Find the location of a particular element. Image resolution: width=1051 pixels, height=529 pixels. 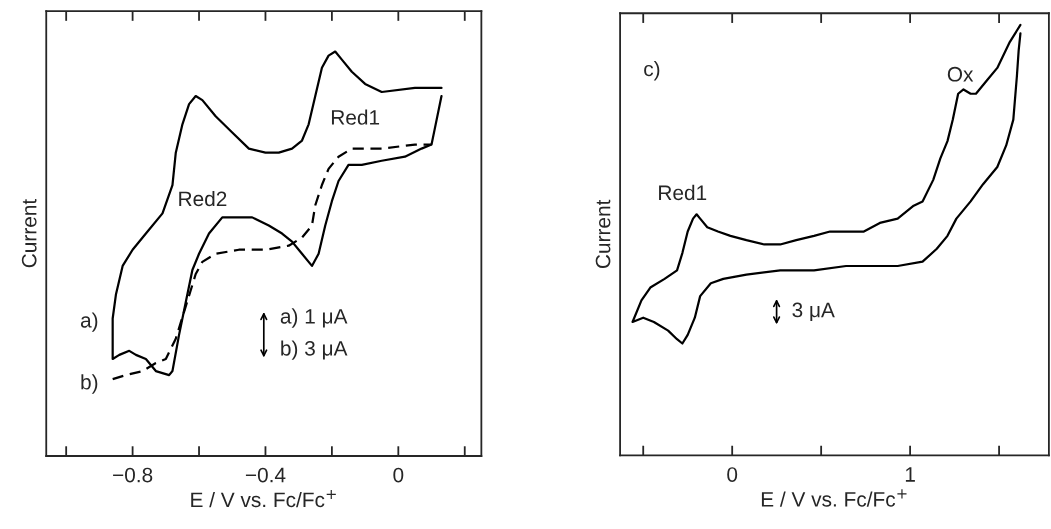

x-tick-label: 1 is located at coordinates (910, 474).